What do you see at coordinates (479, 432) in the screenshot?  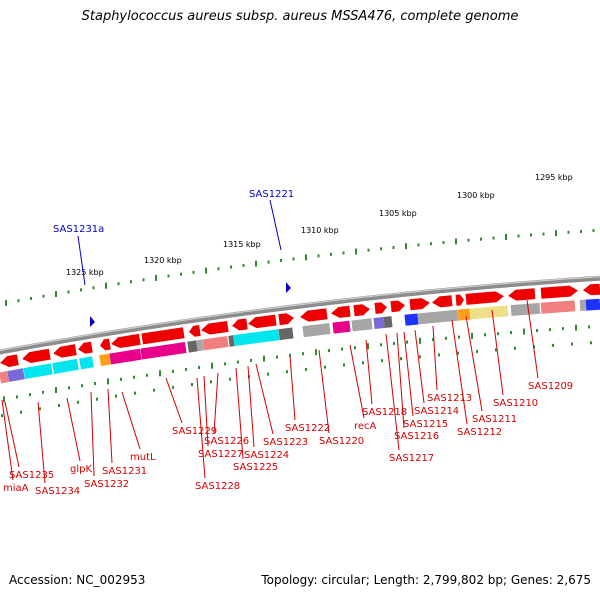 I see `gene-label: SAS1212` at bounding box center [479, 432].